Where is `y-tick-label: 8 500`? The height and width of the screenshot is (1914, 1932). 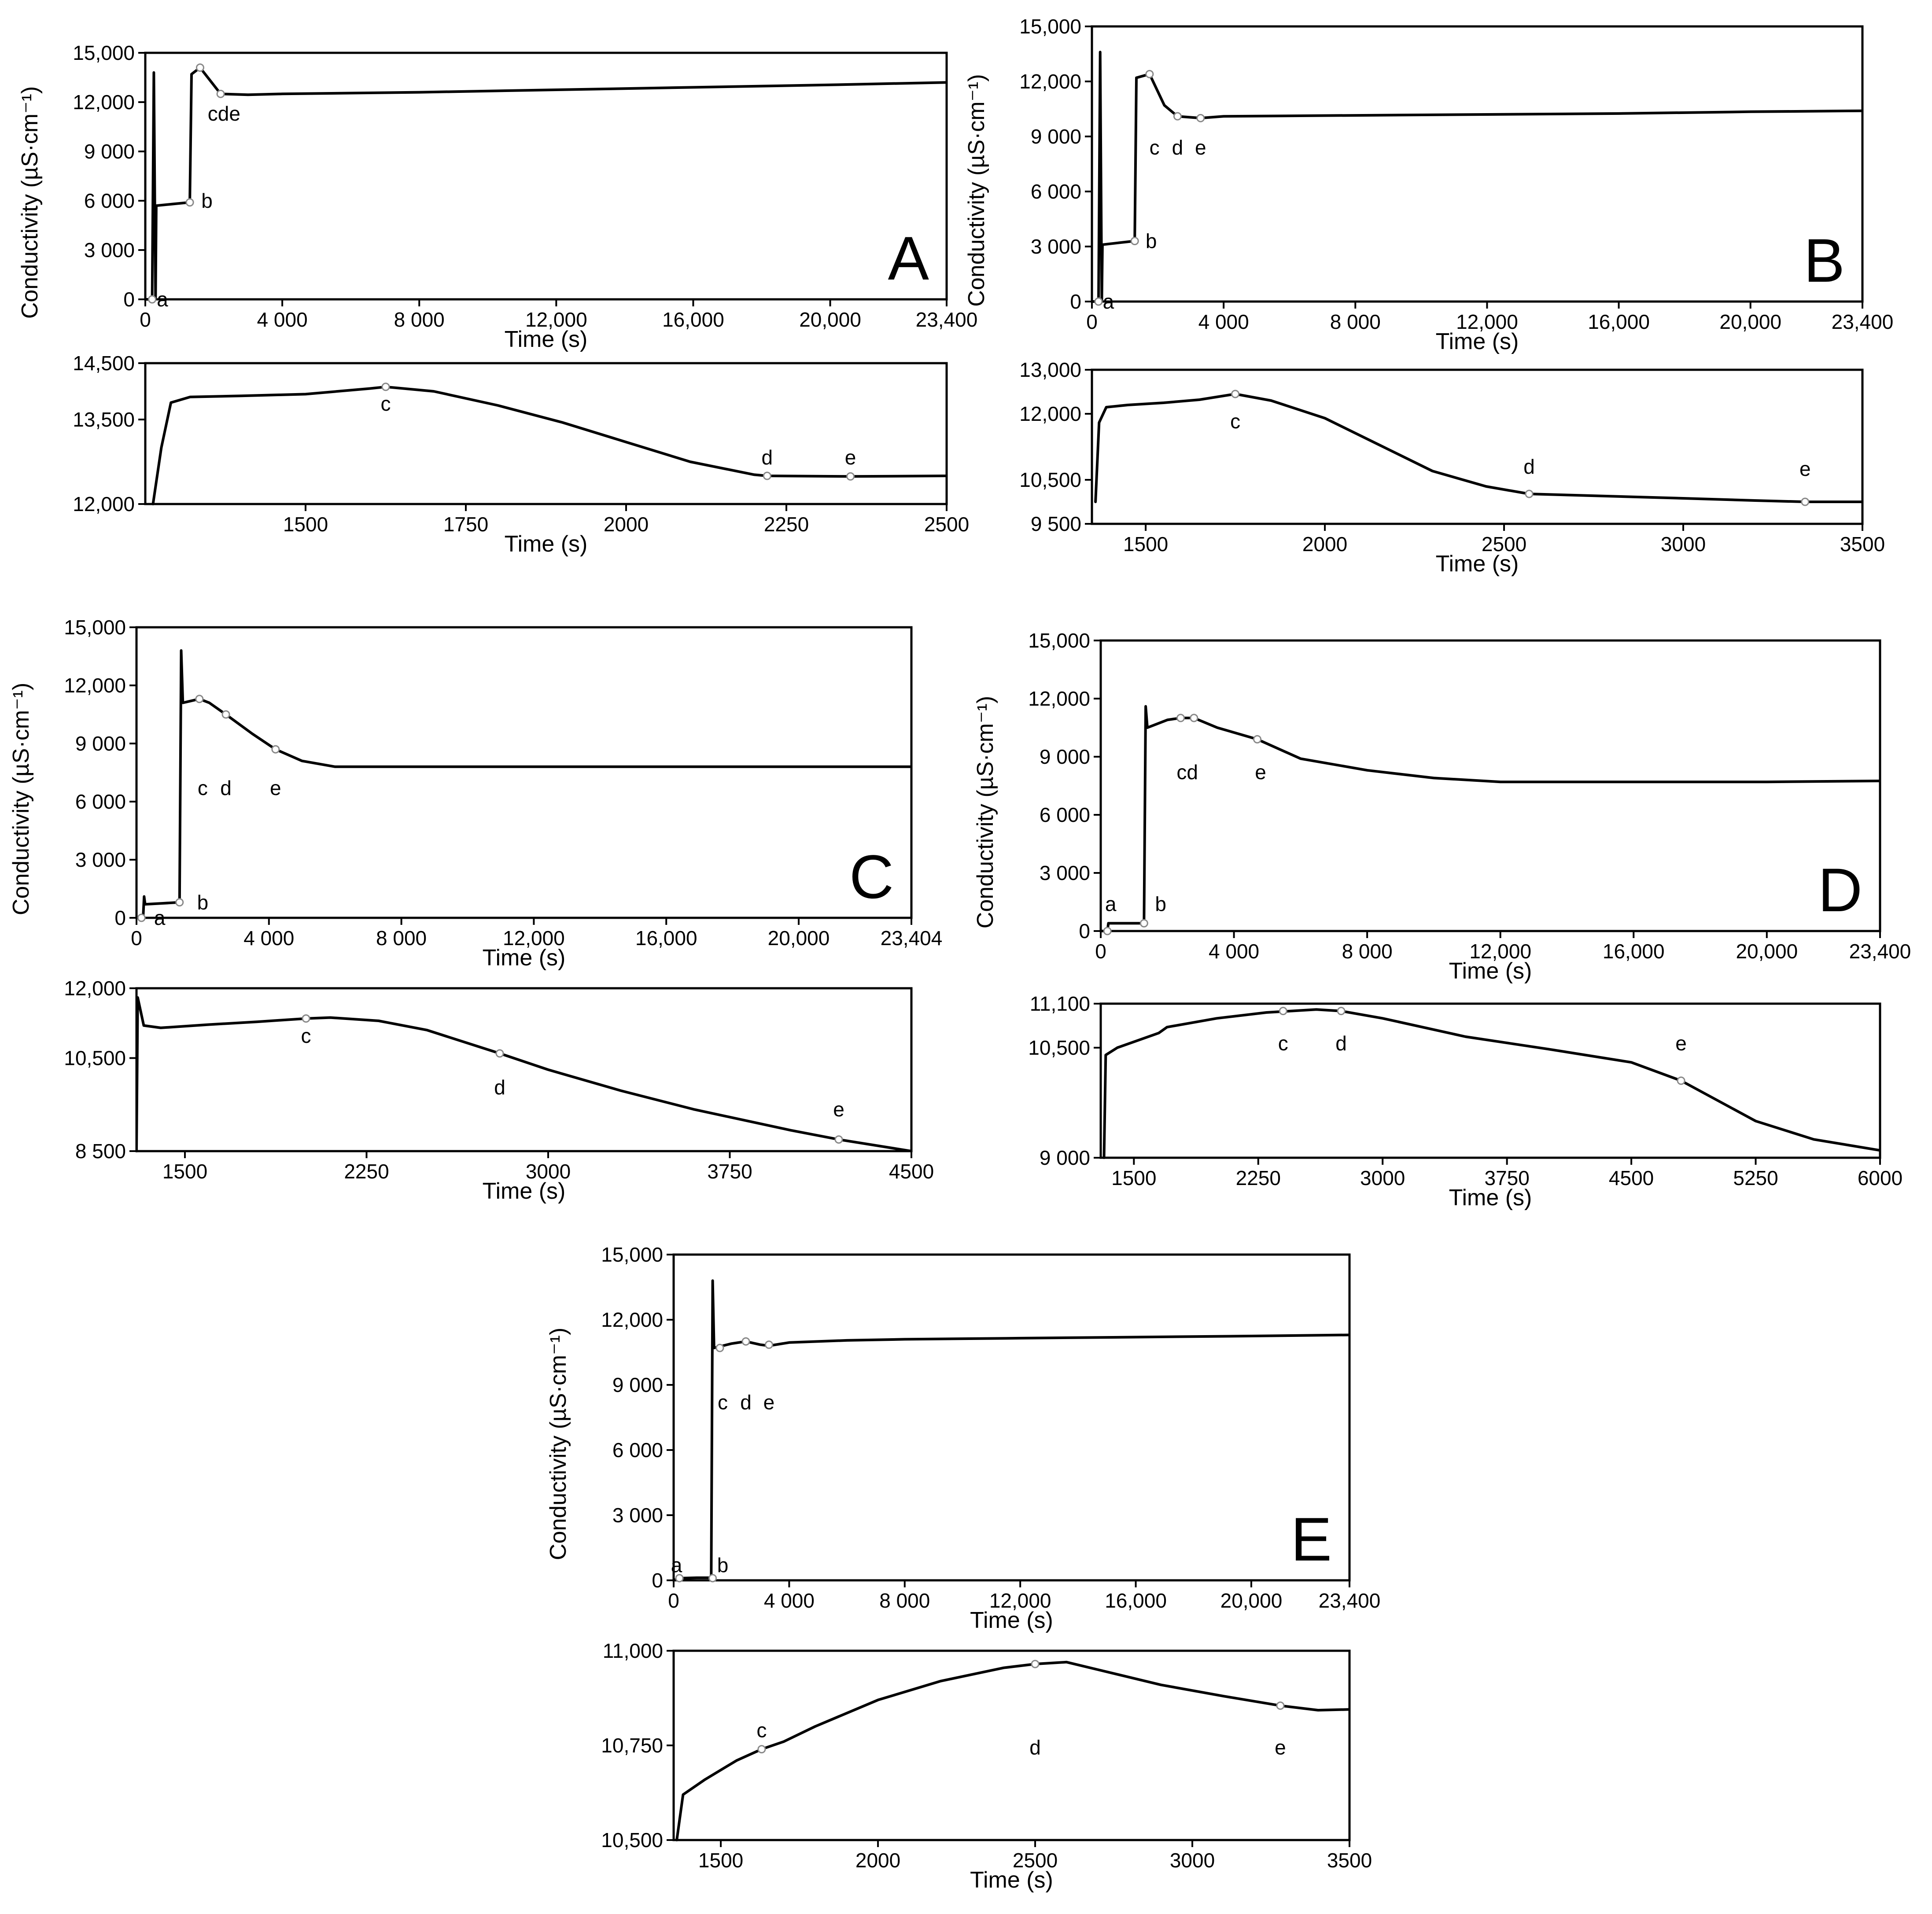 y-tick-label: 8 500 is located at coordinates (100, 1151).